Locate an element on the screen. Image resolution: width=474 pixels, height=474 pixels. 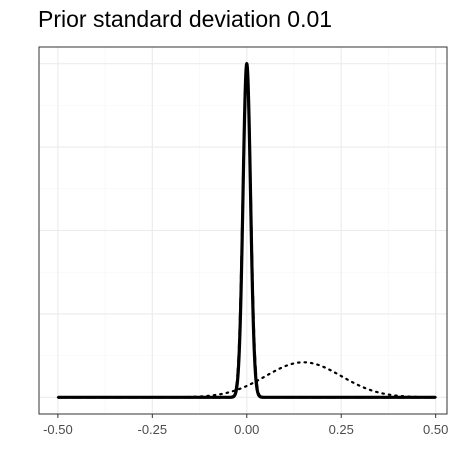
x-tick-label: -0.50 is located at coordinates (58, 429).